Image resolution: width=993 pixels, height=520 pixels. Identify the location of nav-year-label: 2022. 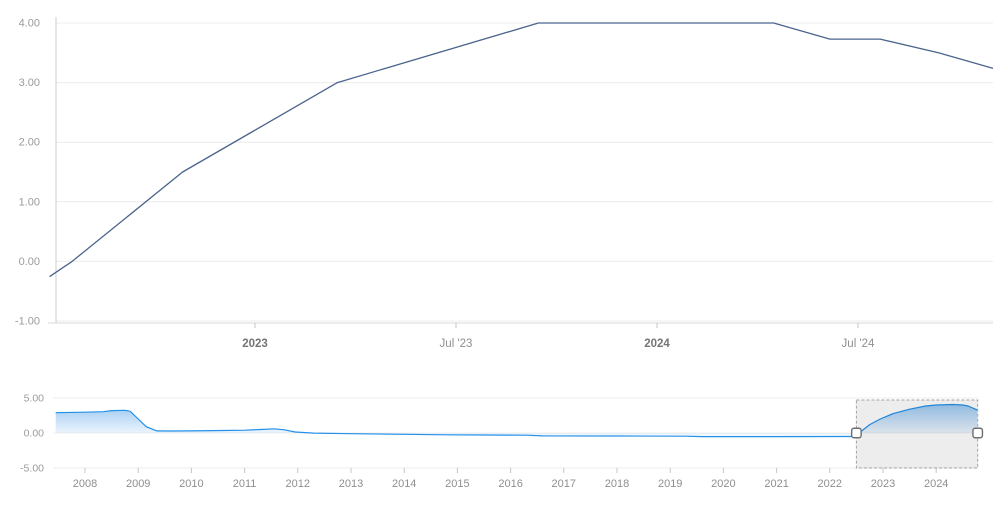
(830, 484).